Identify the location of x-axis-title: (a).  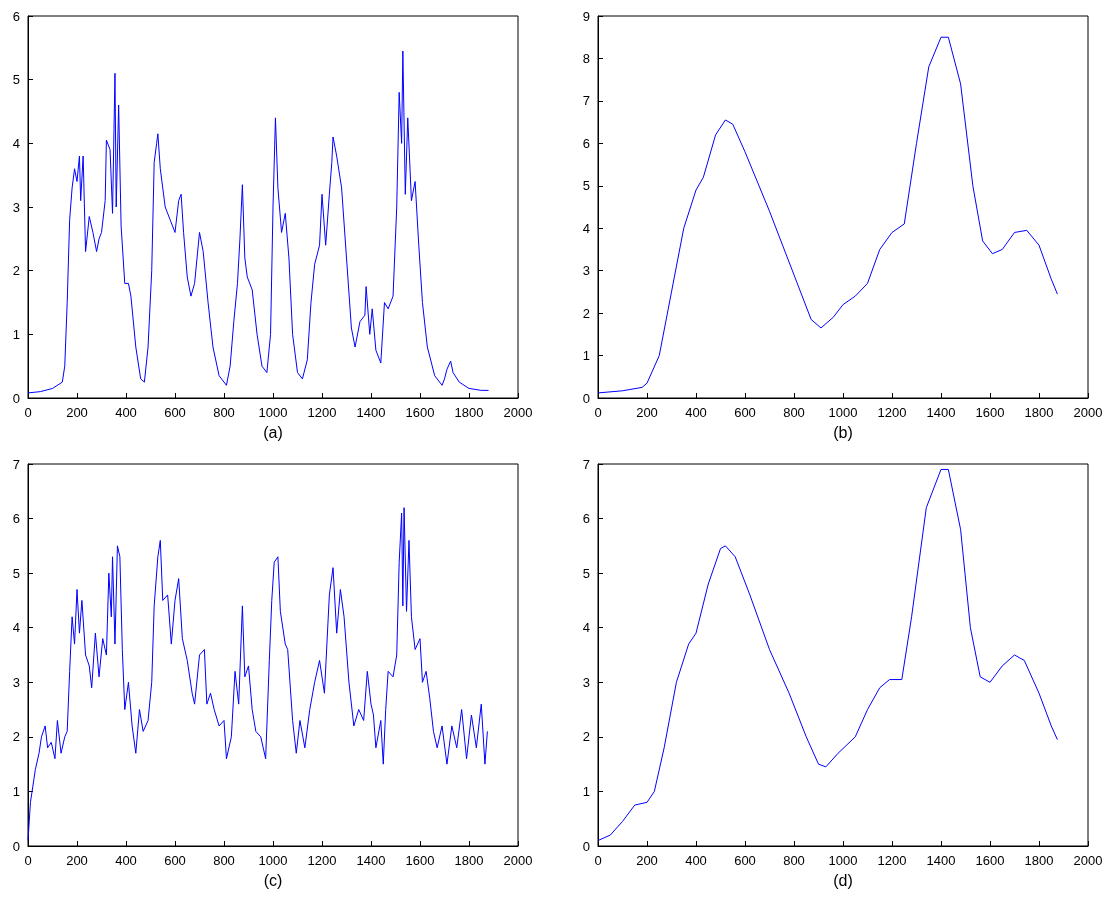
(273, 432).